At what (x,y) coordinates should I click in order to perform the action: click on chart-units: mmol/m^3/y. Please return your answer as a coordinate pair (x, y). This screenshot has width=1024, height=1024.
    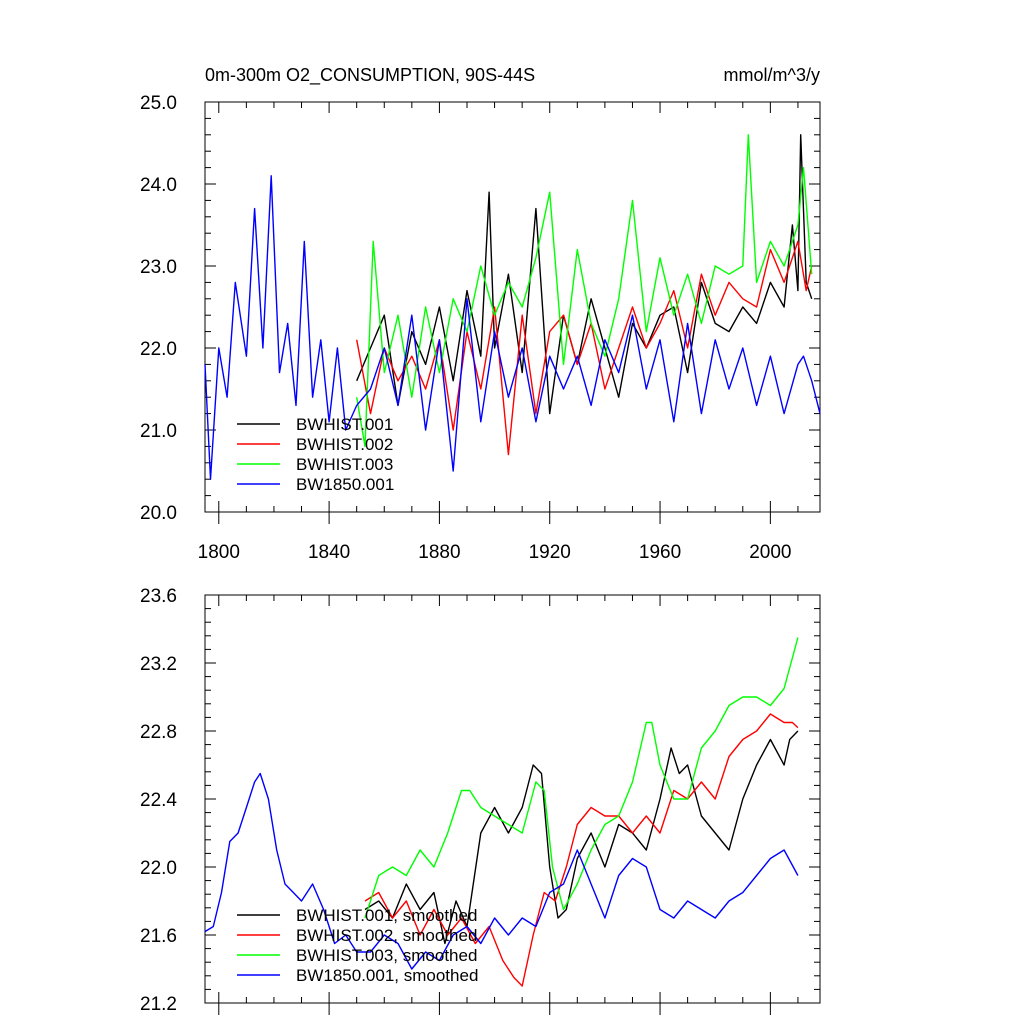
    Looking at the image, I should click on (772, 75).